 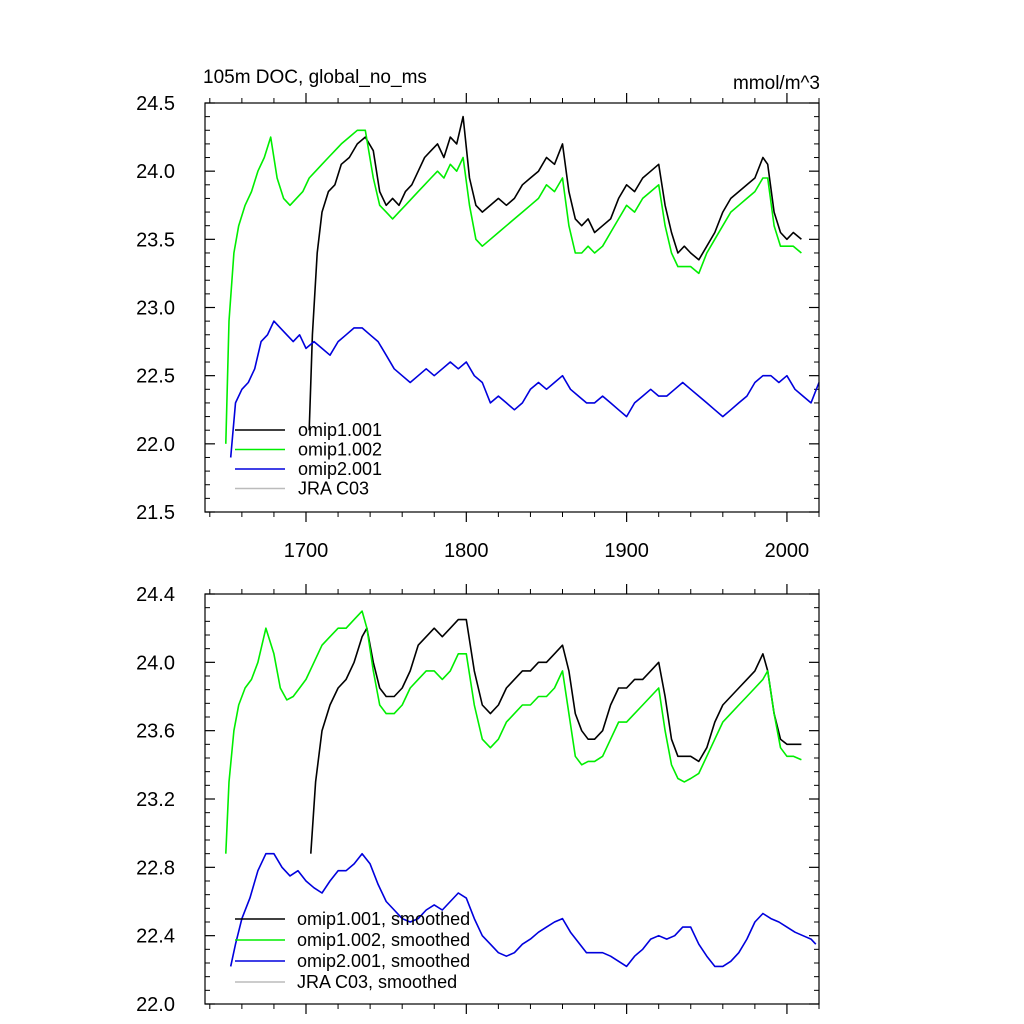 What do you see at coordinates (340, 469) in the screenshot?
I see `legend-label: omip2.001` at bounding box center [340, 469].